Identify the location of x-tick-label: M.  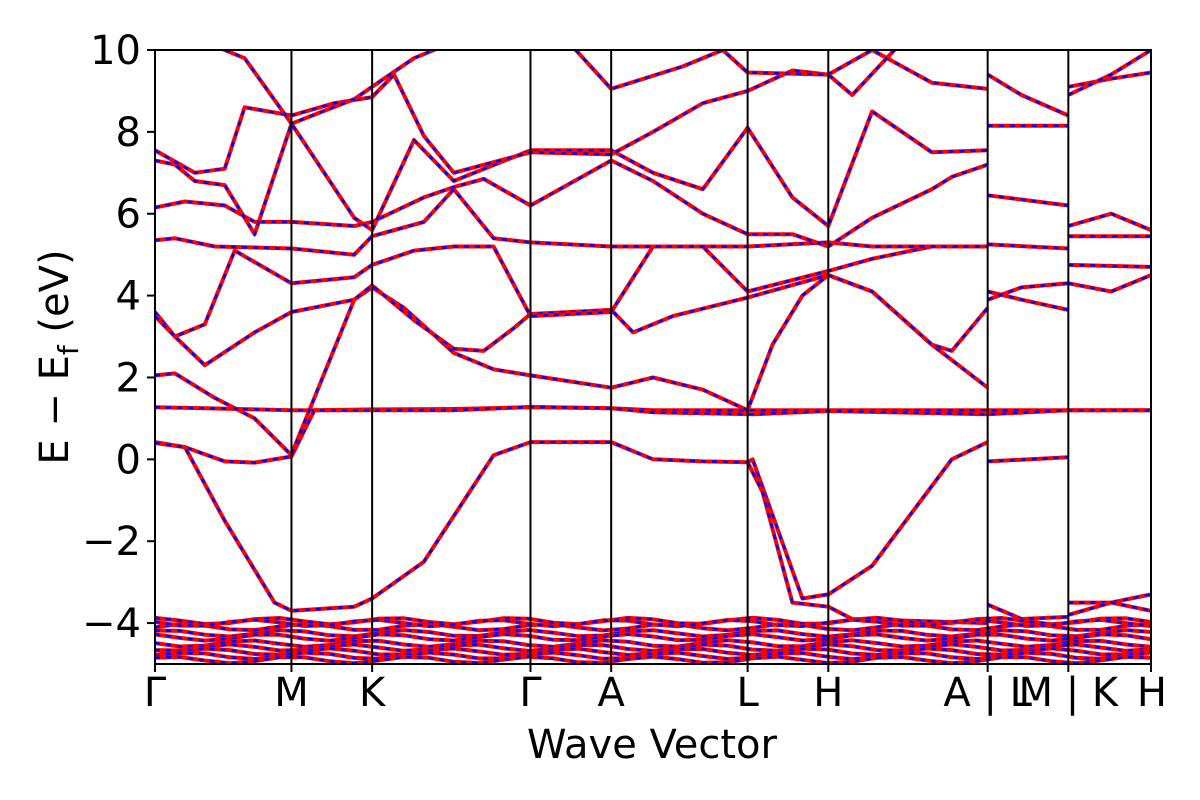
(291, 693).